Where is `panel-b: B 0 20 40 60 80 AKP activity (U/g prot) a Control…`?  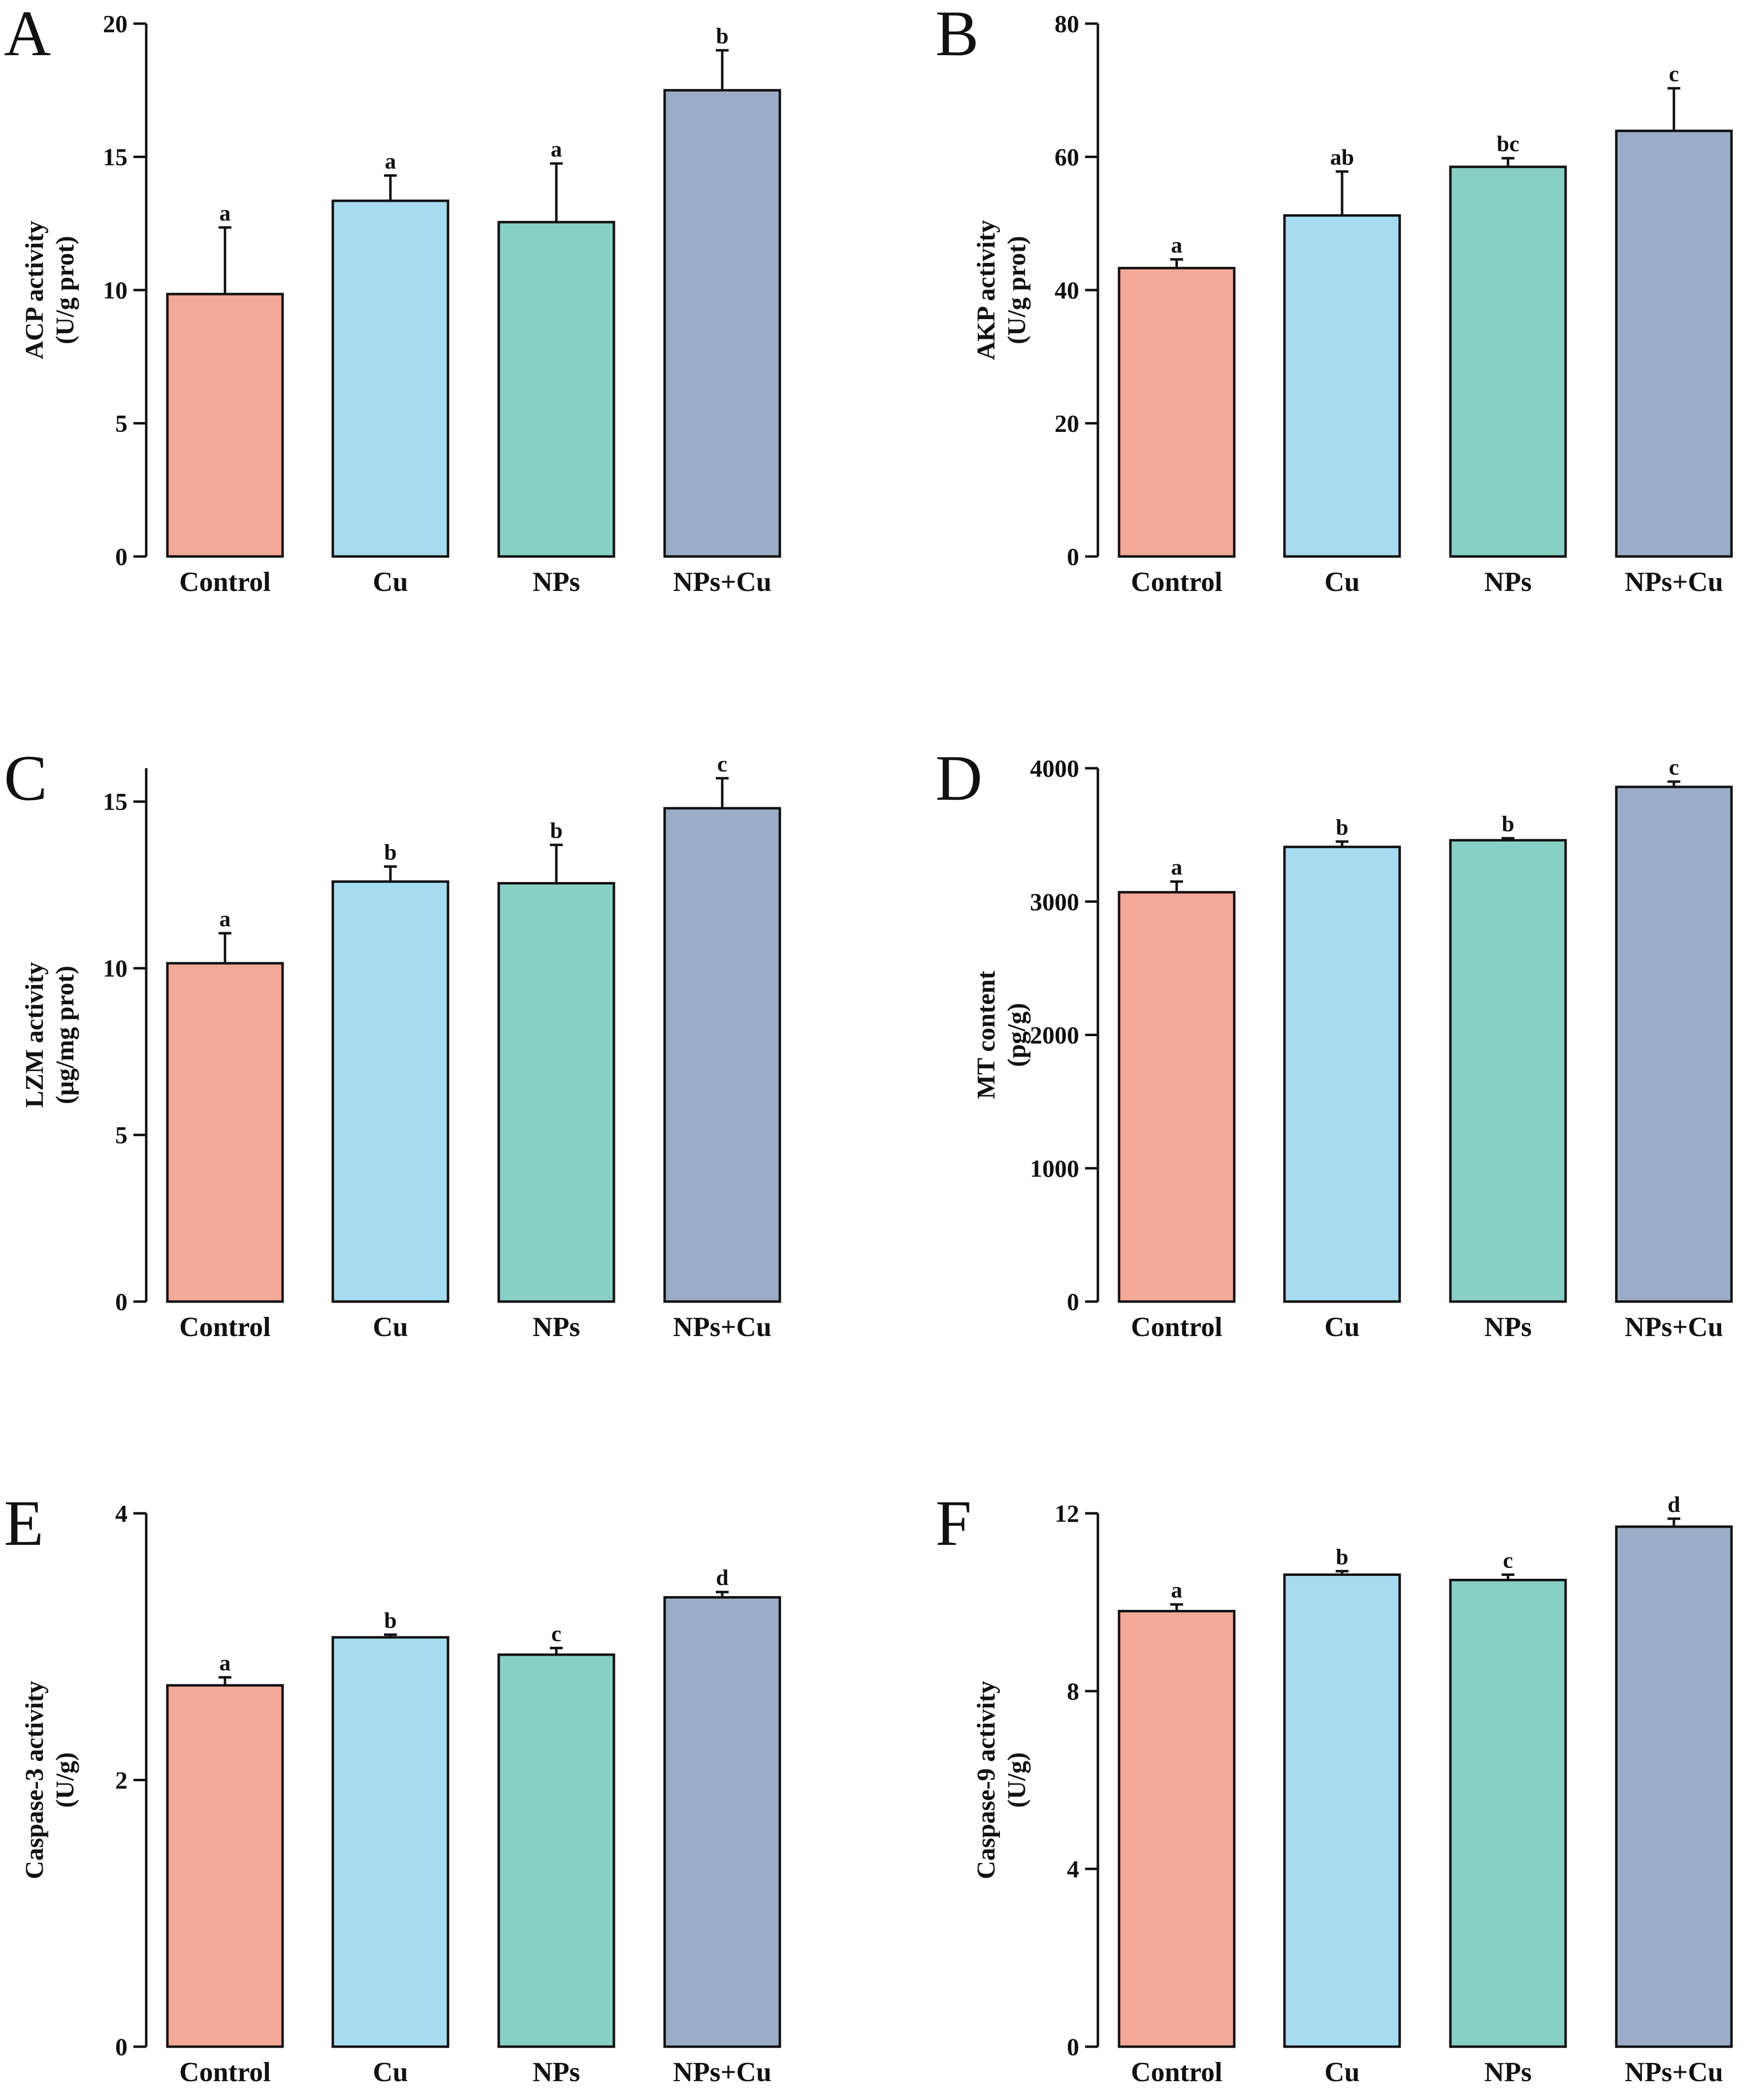 panel-b: B 0 20 40 60 80 AKP activity (U/g prot) a Control… is located at coordinates (1334, 298).